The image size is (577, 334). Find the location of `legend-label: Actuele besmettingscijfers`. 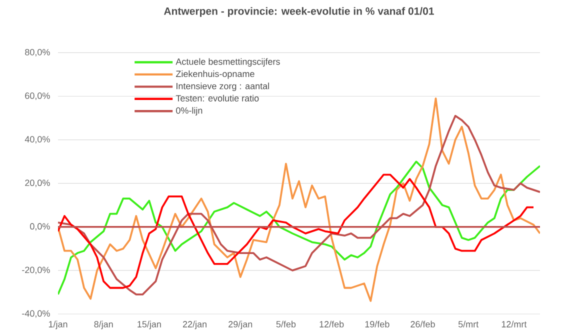

legend-label: Actuele besmettingscijfers is located at coordinates (228, 62).